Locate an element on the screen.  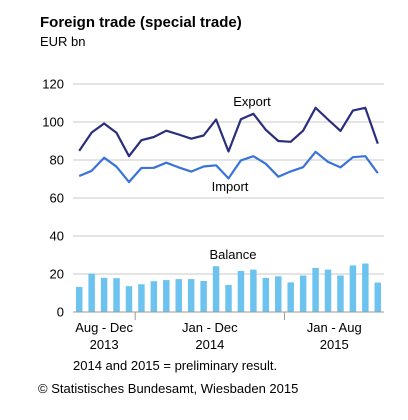
export-line is located at coordinates (228, 132).